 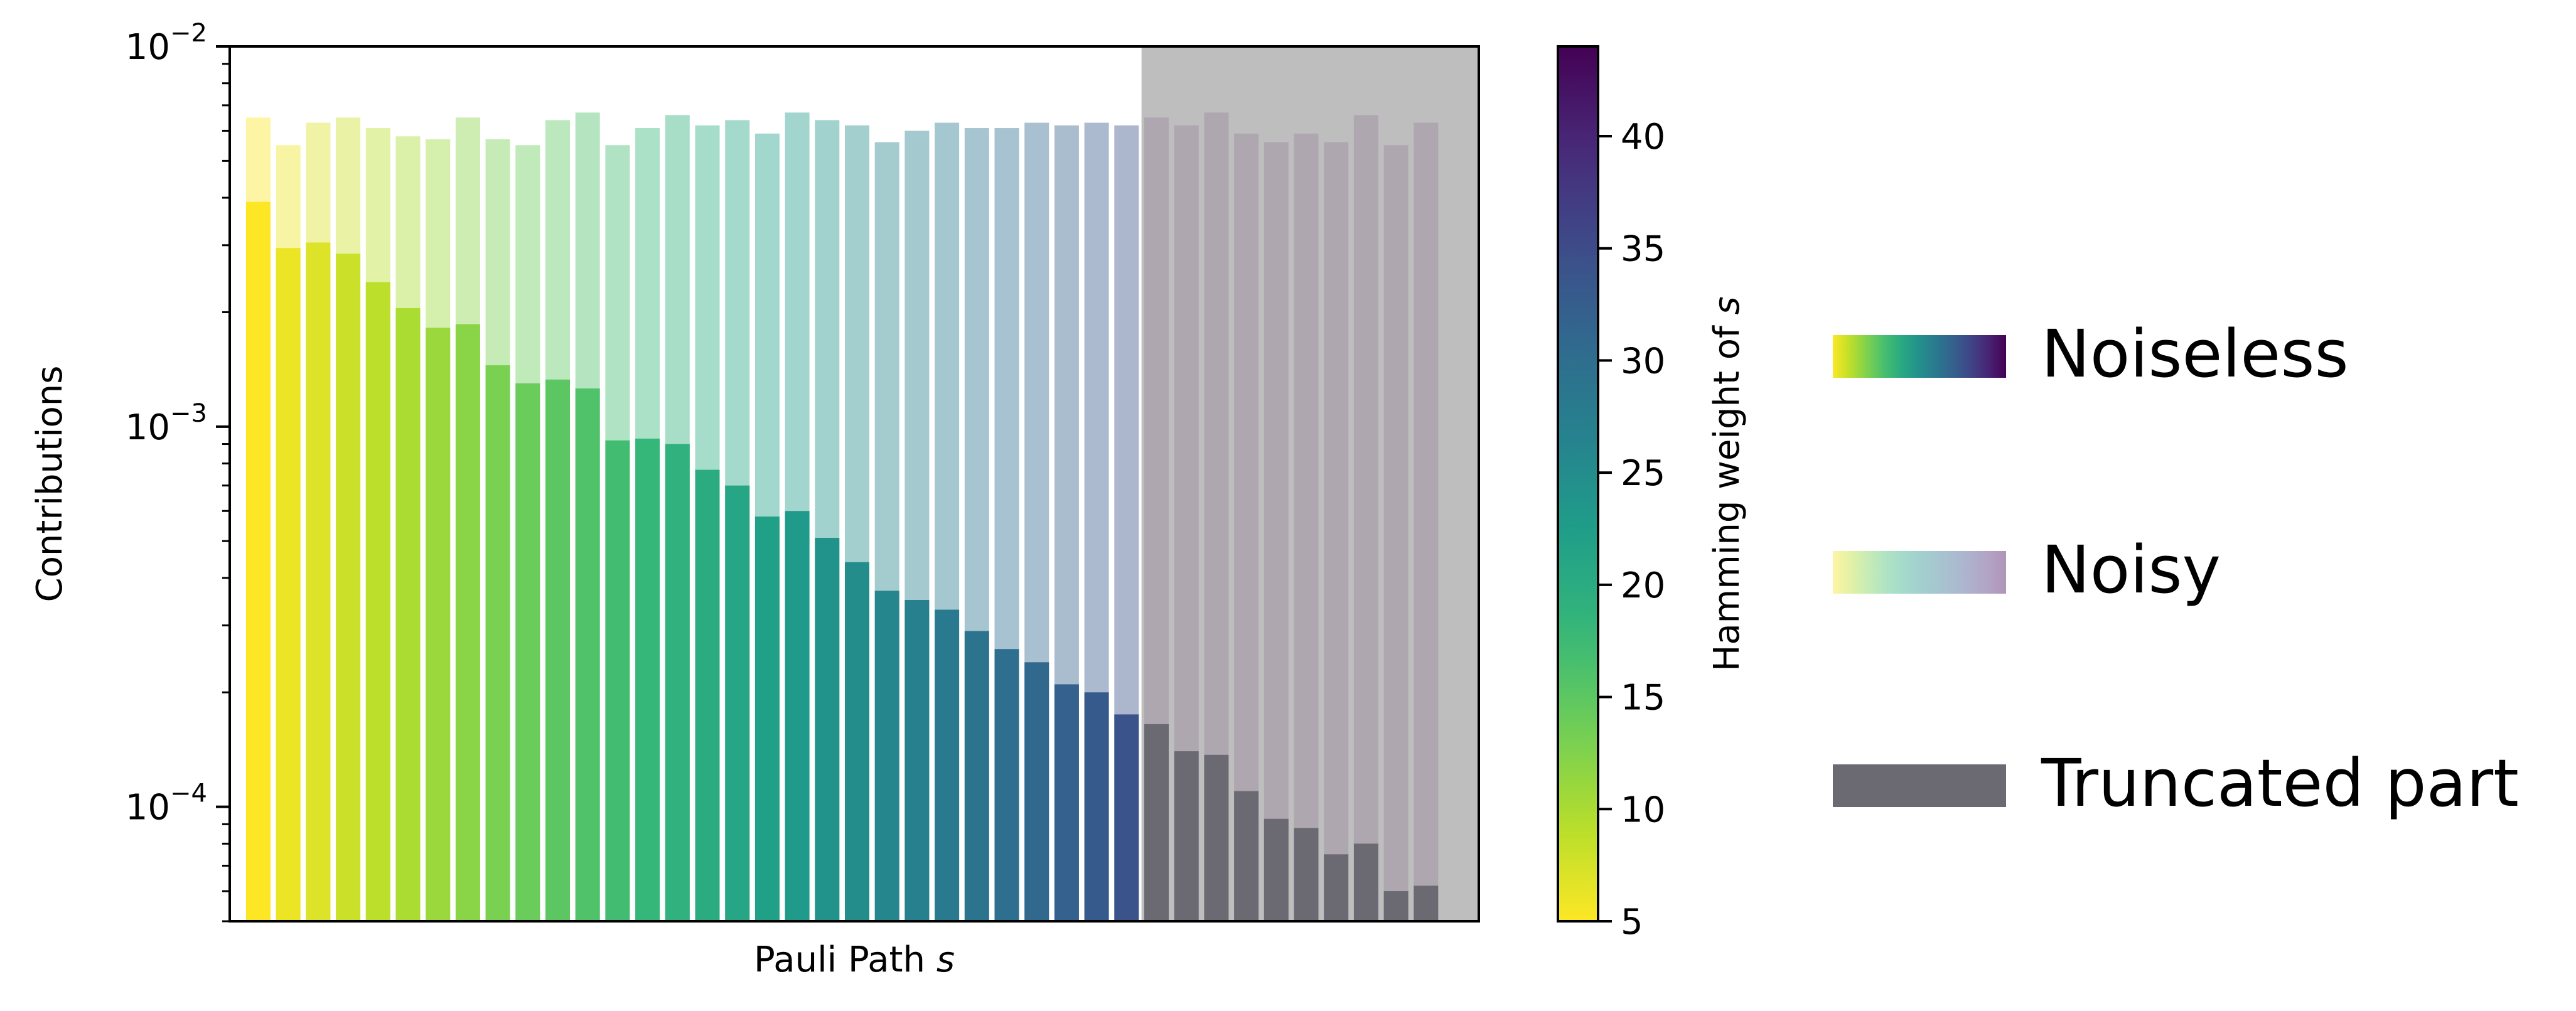 What do you see at coordinates (1643, 473) in the screenshot?
I see `colorbar-tick-label: 25` at bounding box center [1643, 473].